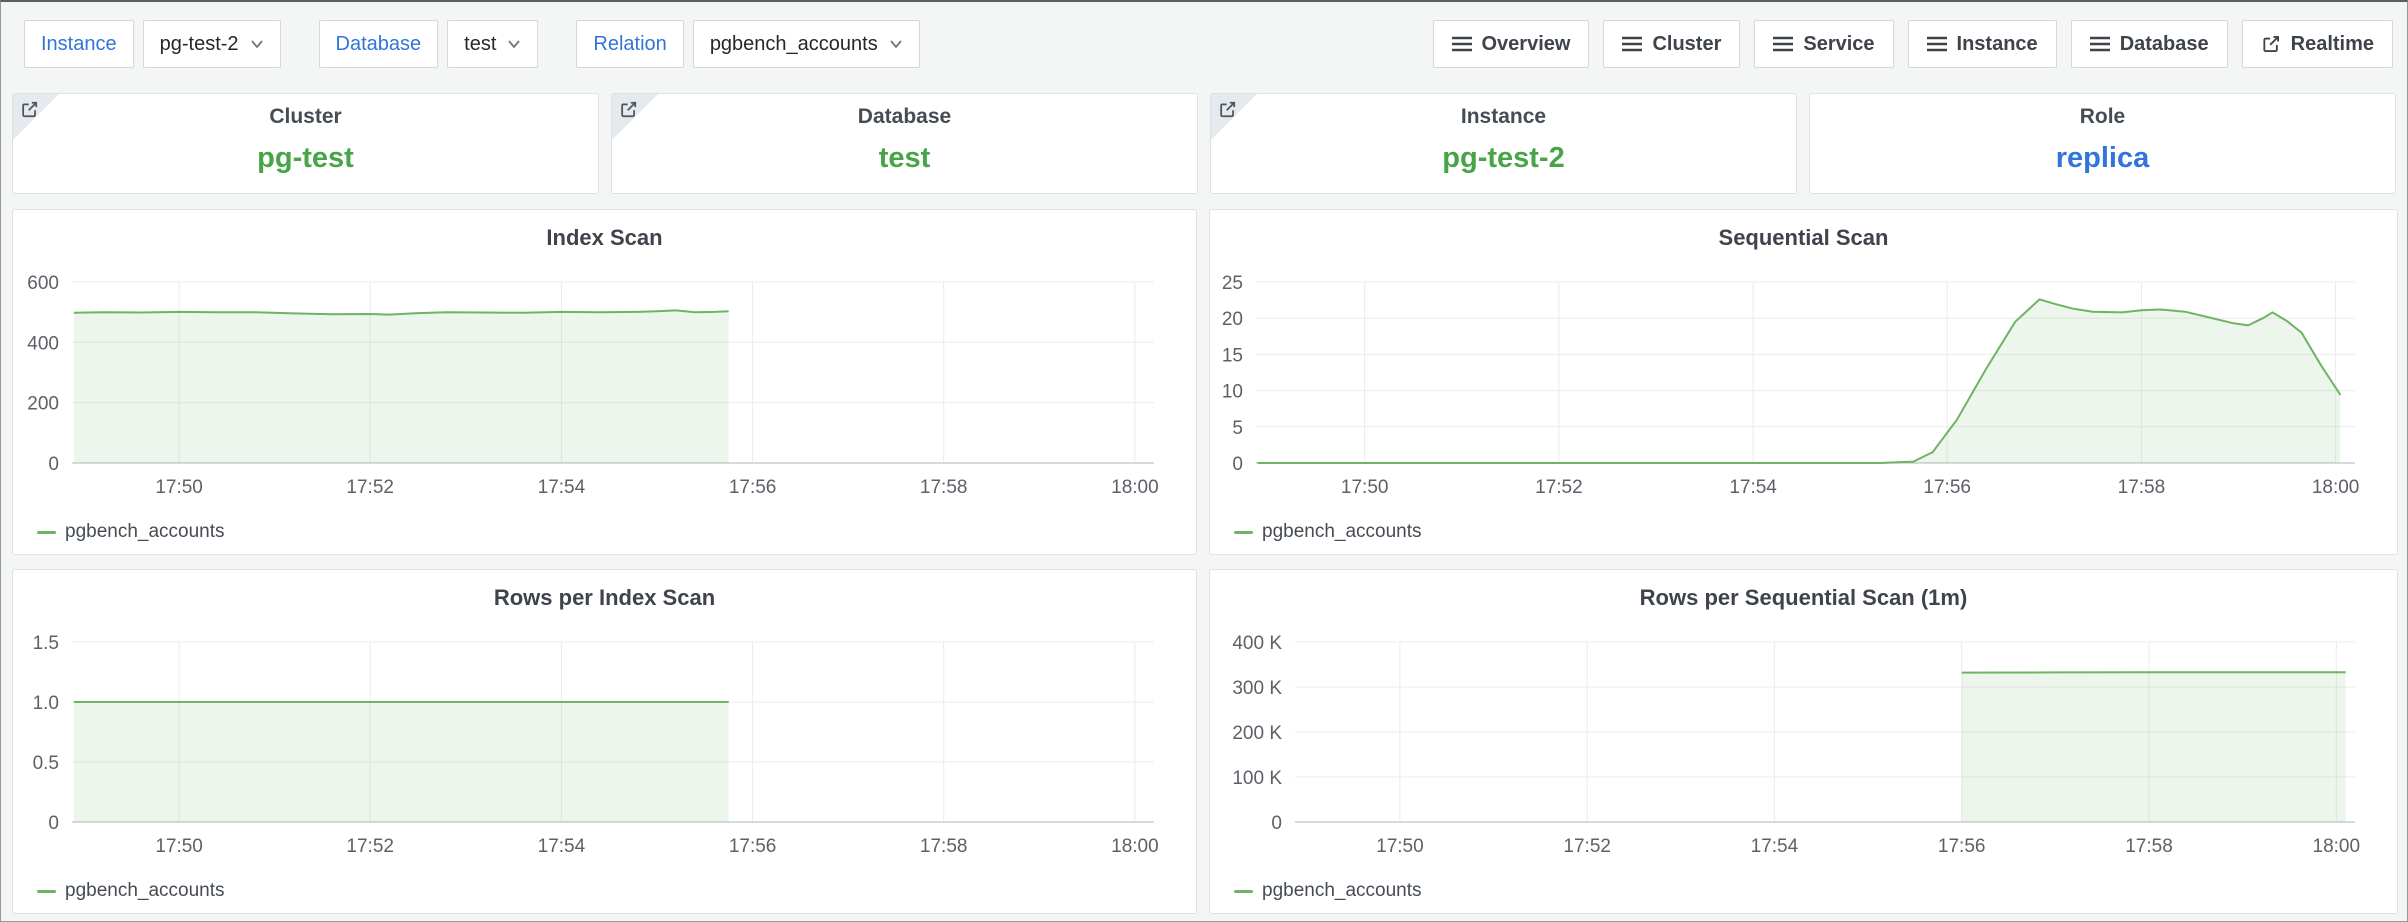 The height and width of the screenshot is (922, 2408). I want to click on variable-instance: Instance pg-test-2, so click(152, 44).